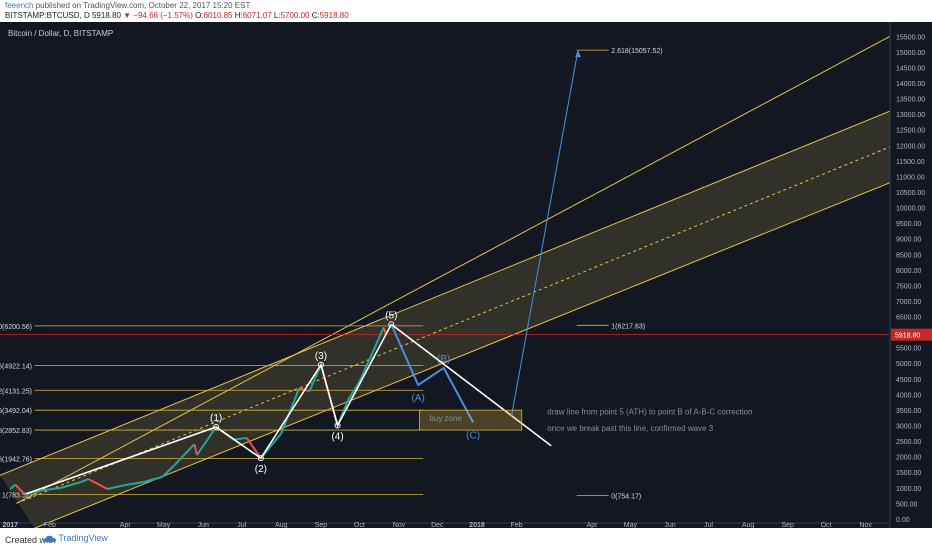 This screenshot has width=932, height=550. I want to click on y-tick-label: 2000.00, so click(908, 458).